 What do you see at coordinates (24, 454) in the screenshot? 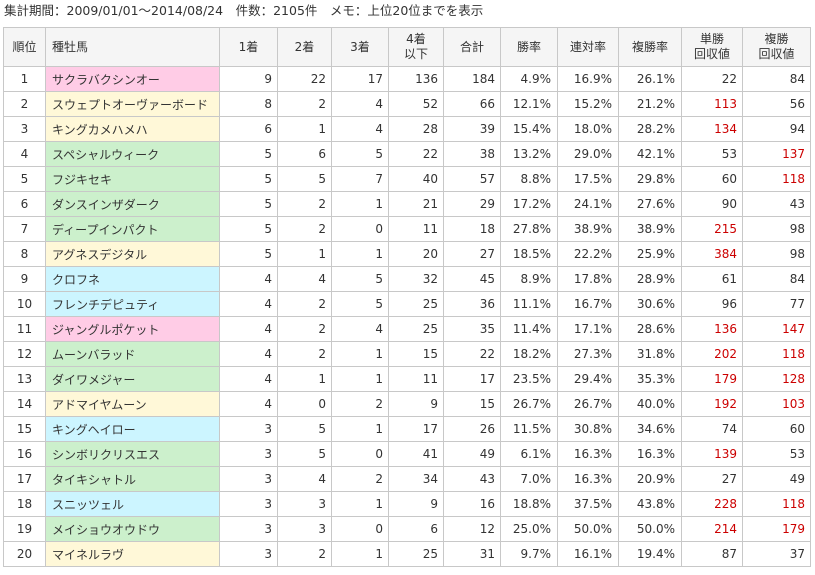
I see `rank-cell: 16` at bounding box center [24, 454].